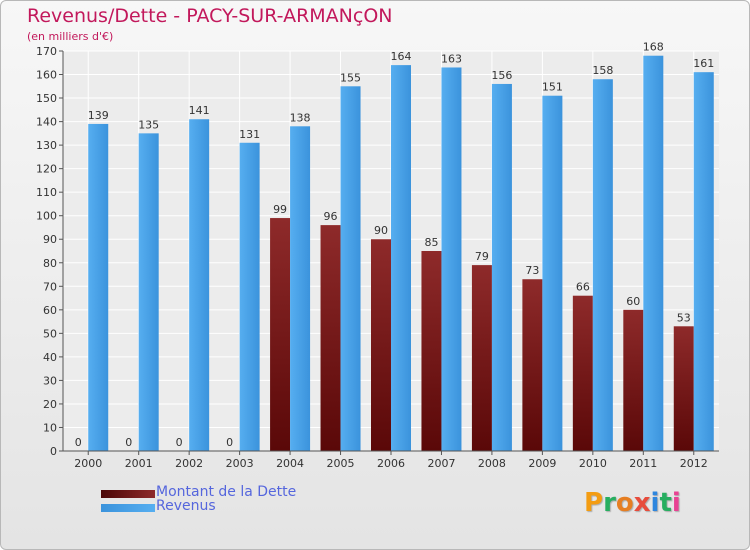 The image size is (750, 550). What do you see at coordinates (300, 117) in the screenshot?
I see `data-label-revenus: 138` at bounding box center [300, 117].